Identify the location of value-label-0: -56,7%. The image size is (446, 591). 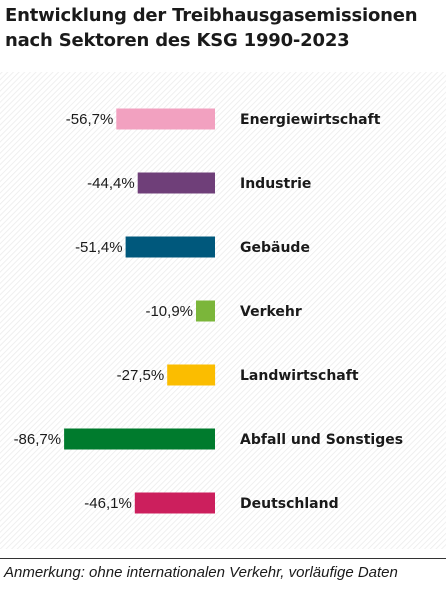
(90, 119).